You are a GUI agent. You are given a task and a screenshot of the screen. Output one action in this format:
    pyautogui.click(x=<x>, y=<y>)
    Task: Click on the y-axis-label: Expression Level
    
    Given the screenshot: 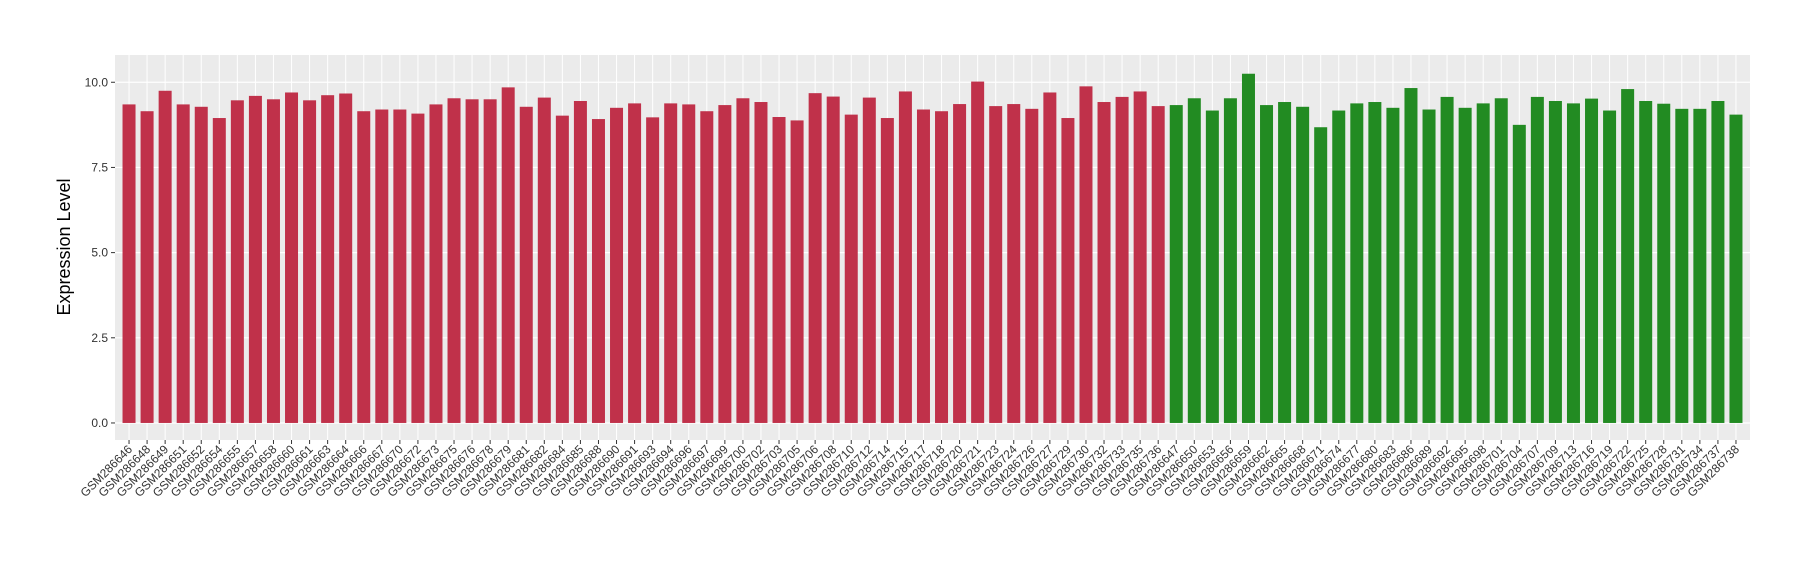 What is the action you would take?
    pyautogui.click(x=64, y=246)
    